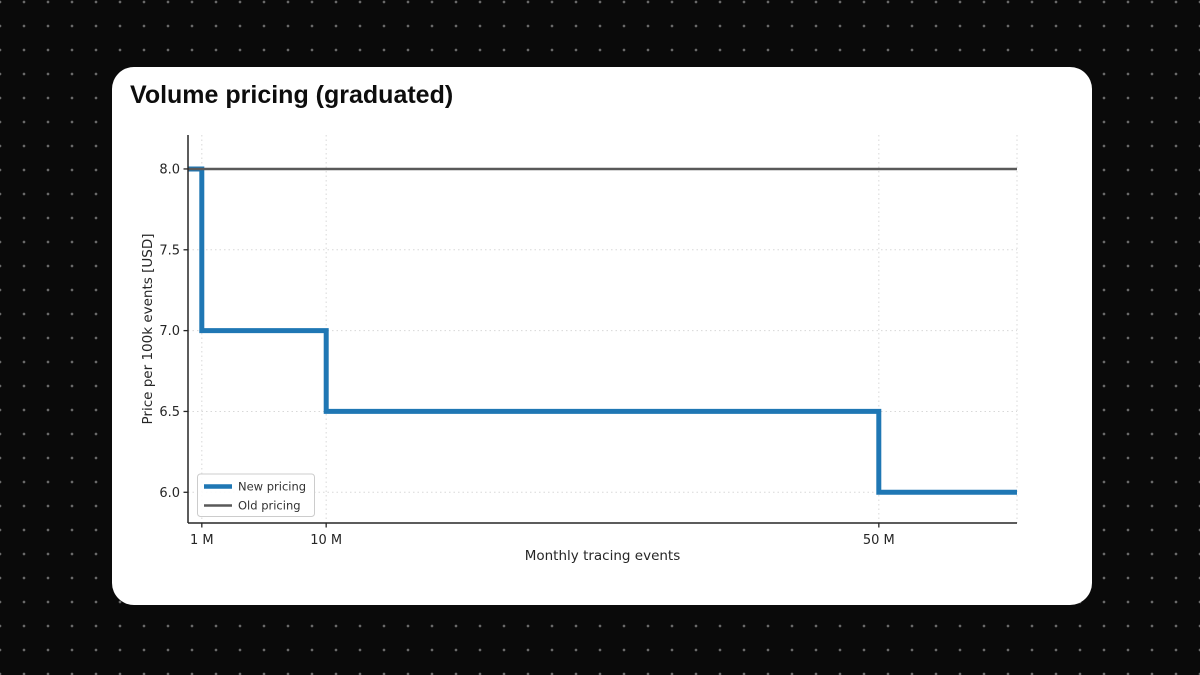 Image resolution: width=1200 pixels, height=675 pixels. Describe the element at coordinates (148, 329) in the screenshot. I see `y-axis-label: Price per 100k events [USD]` at that location.